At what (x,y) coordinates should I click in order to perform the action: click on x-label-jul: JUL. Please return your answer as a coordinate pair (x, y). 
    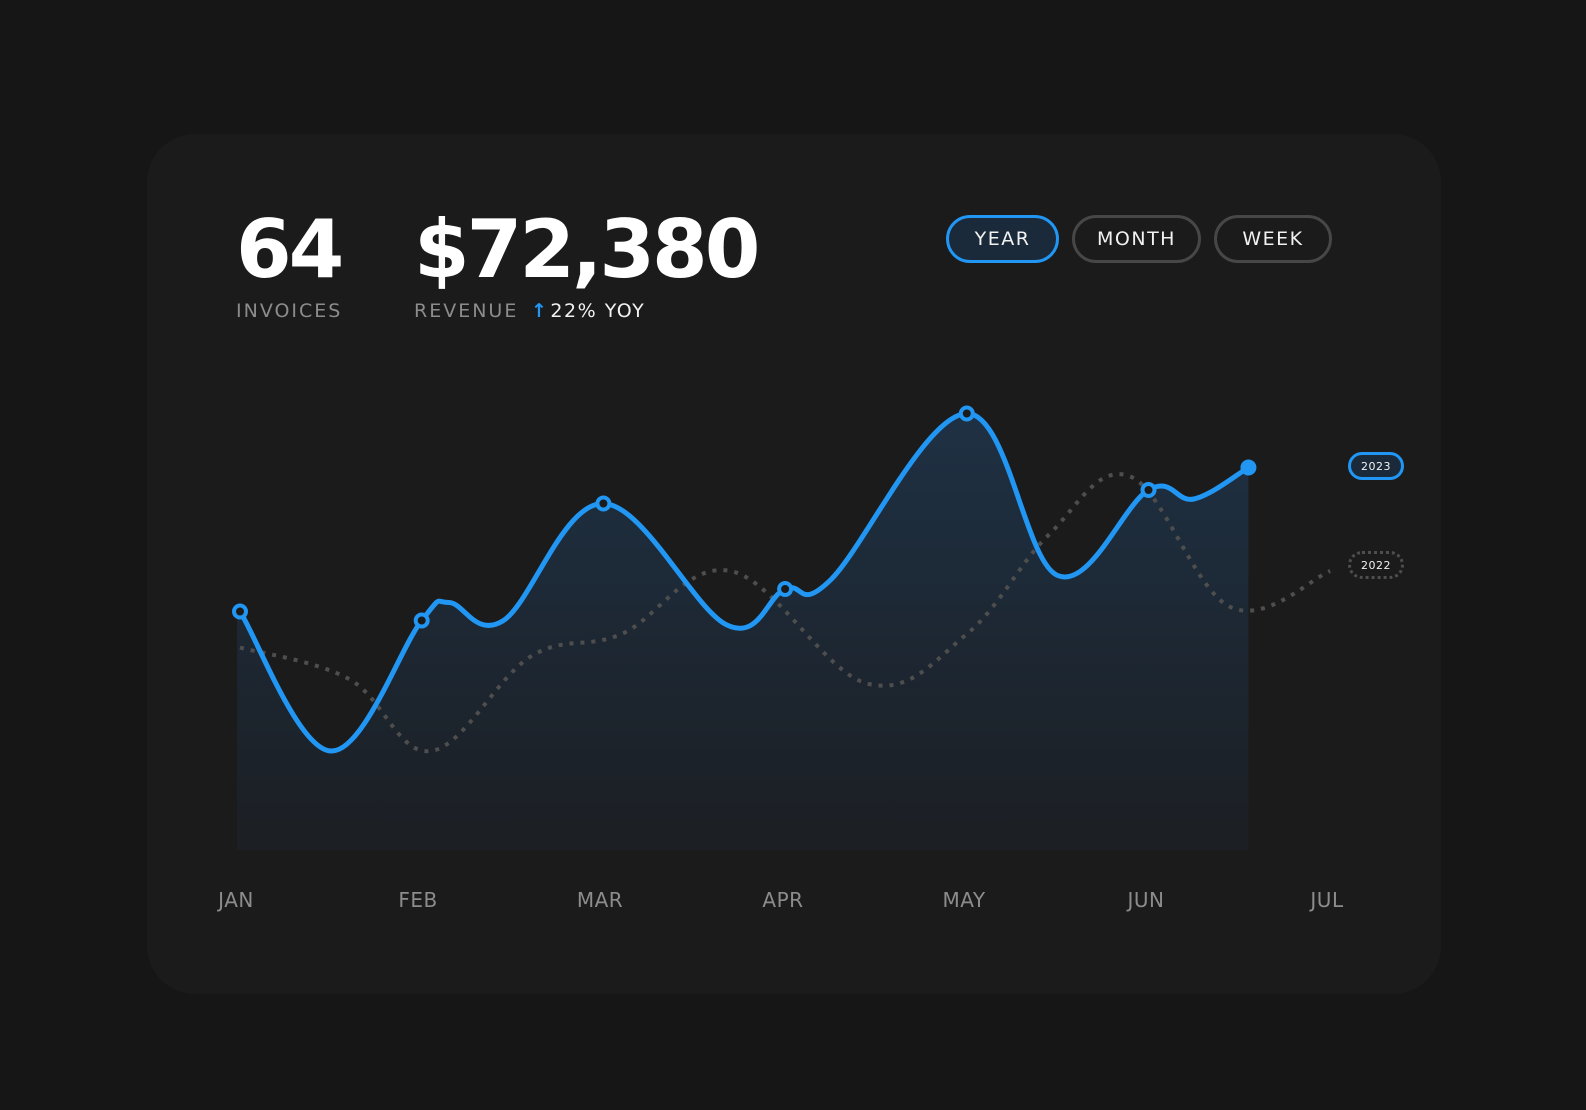
    Looking at the image, I should click on (1327, 900).